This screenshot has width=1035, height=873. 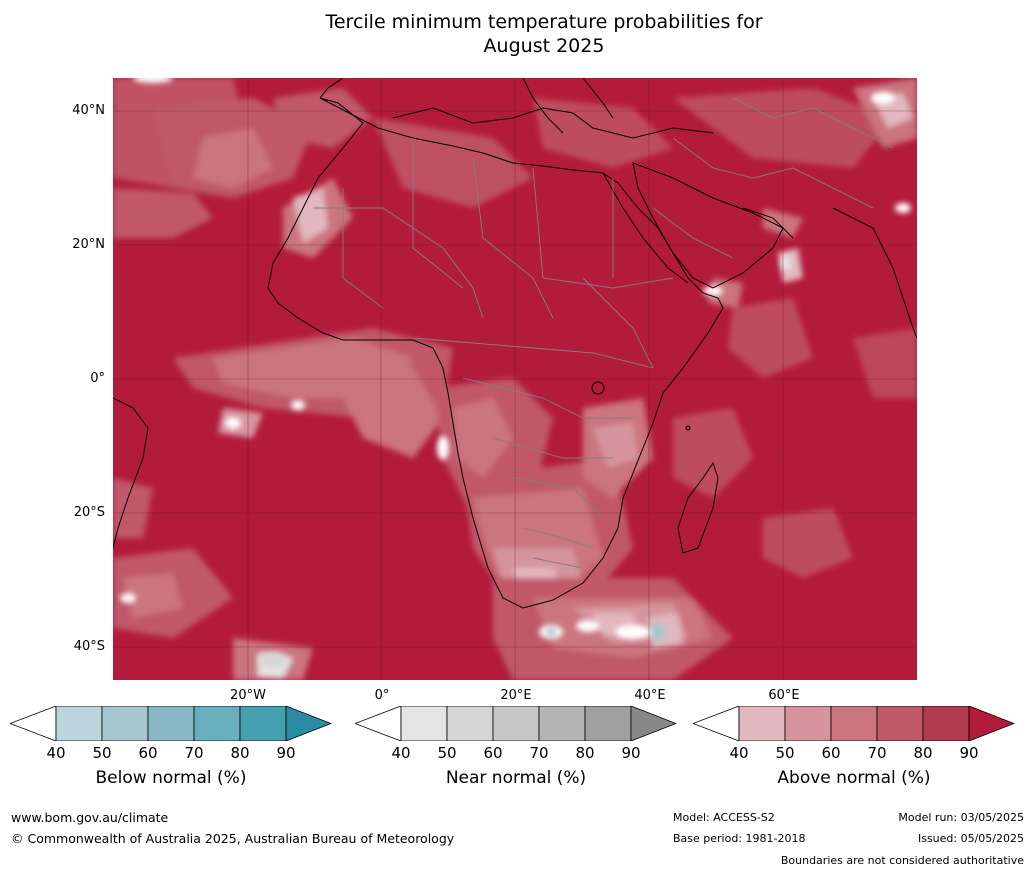 What do you see at coordinates (650, 695) in the screenshot?
I see `lon-label-40e: 40°E` at bounding box center [650, 695].